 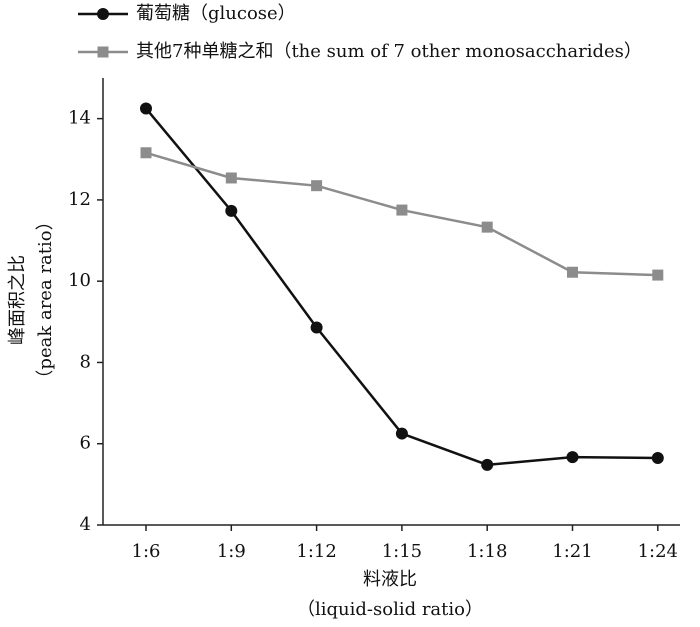 What do you see at coordinates (45, 299) in the screenshot?
I see `y-axis-label: （peak area ratio）` at bounding box center [45, 299].